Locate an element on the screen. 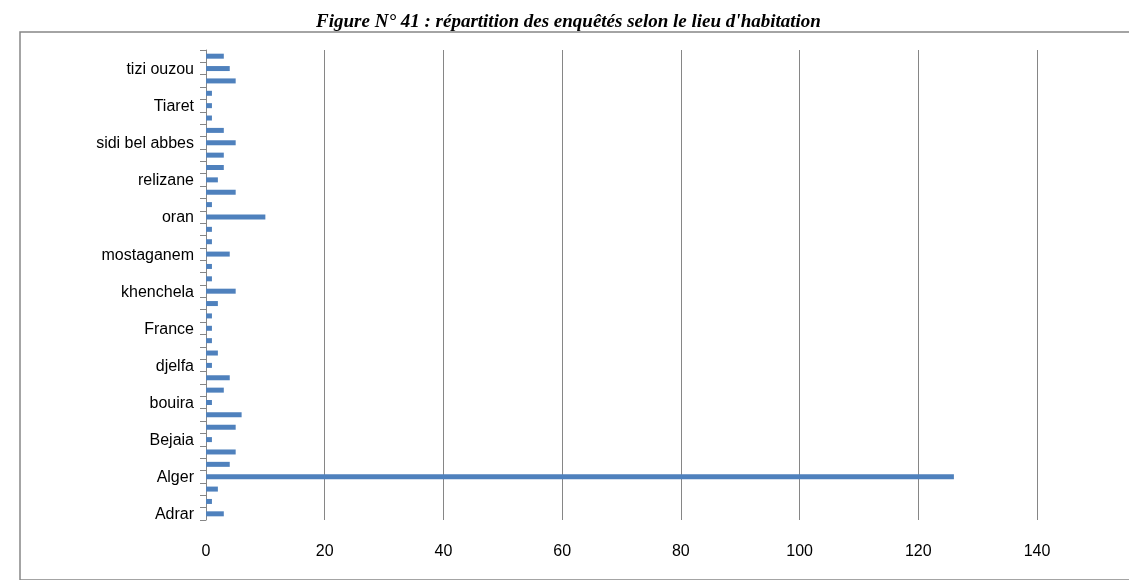 The height and width of the screenshot is (580, 1137). x-tick-label: 80 is located at coordinates (680, 550).